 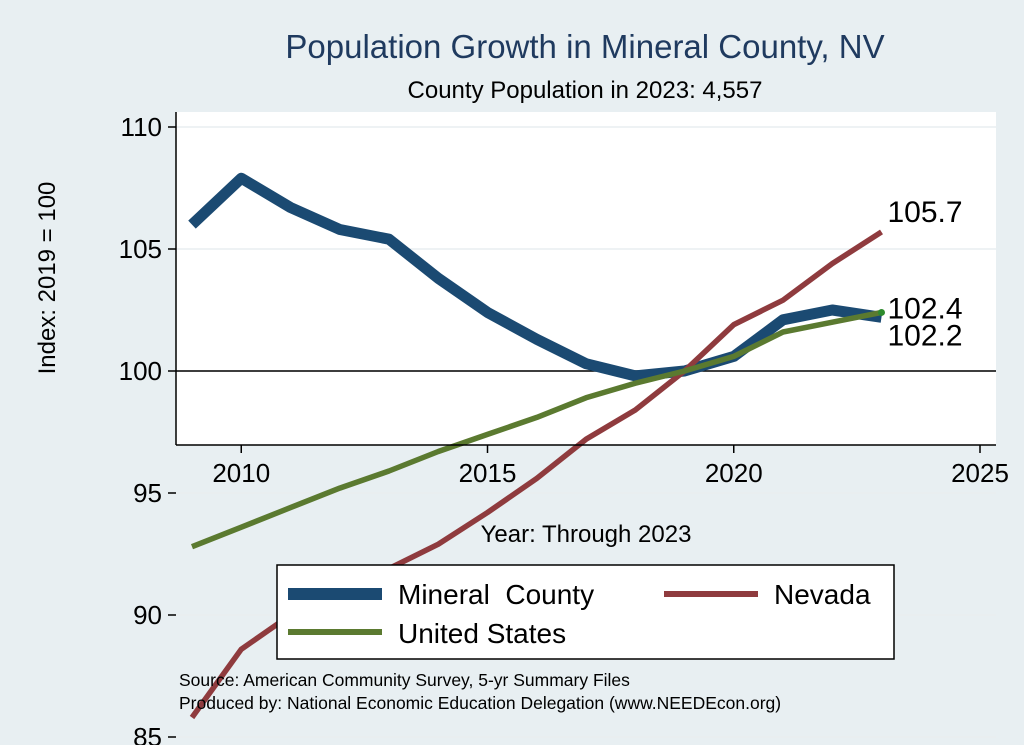 I want to click on y-tick-label-100: 100, so click(x=140, y=371).